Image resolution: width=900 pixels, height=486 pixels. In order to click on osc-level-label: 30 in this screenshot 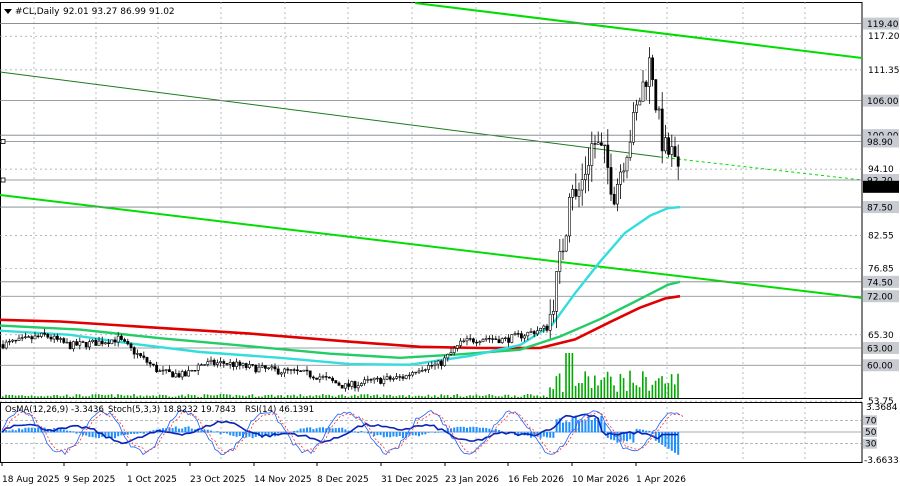, I will do `click(871, 445)`.